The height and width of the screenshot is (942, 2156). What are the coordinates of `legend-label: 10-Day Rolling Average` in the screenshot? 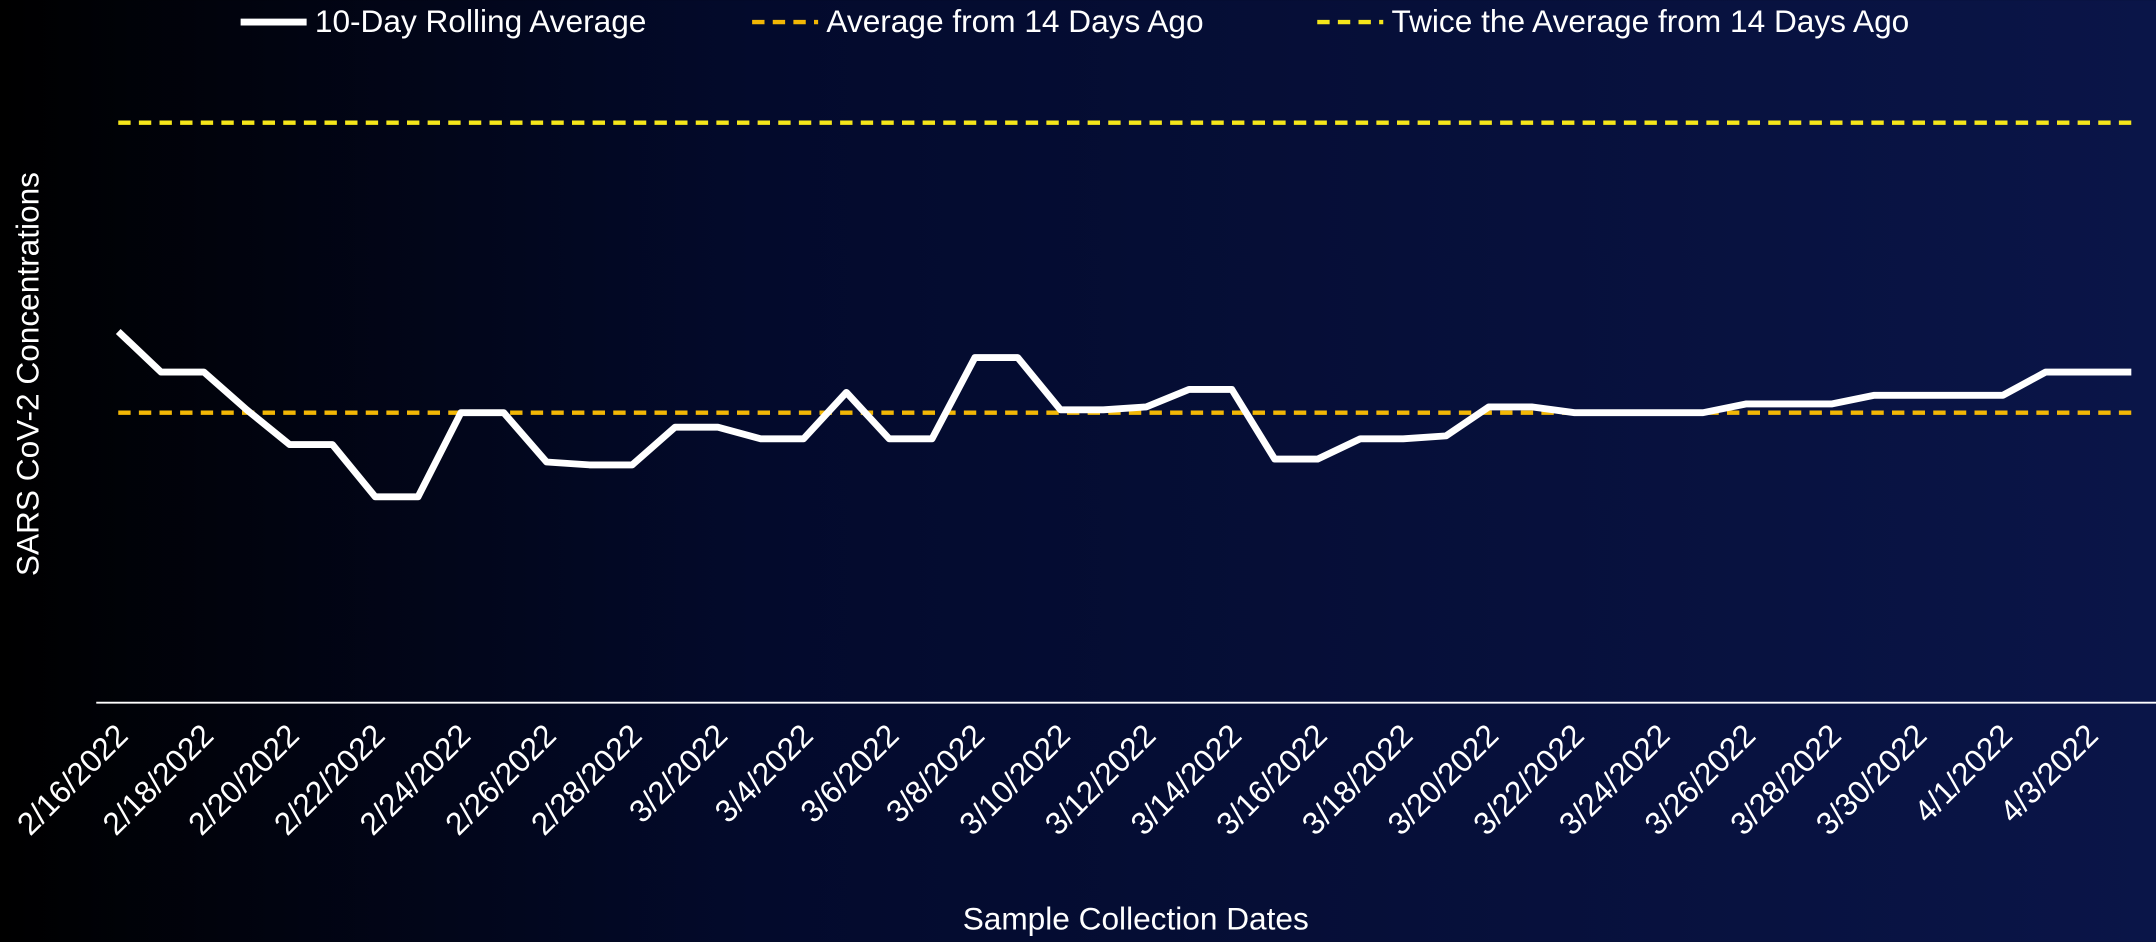 It's located at (481, 21).